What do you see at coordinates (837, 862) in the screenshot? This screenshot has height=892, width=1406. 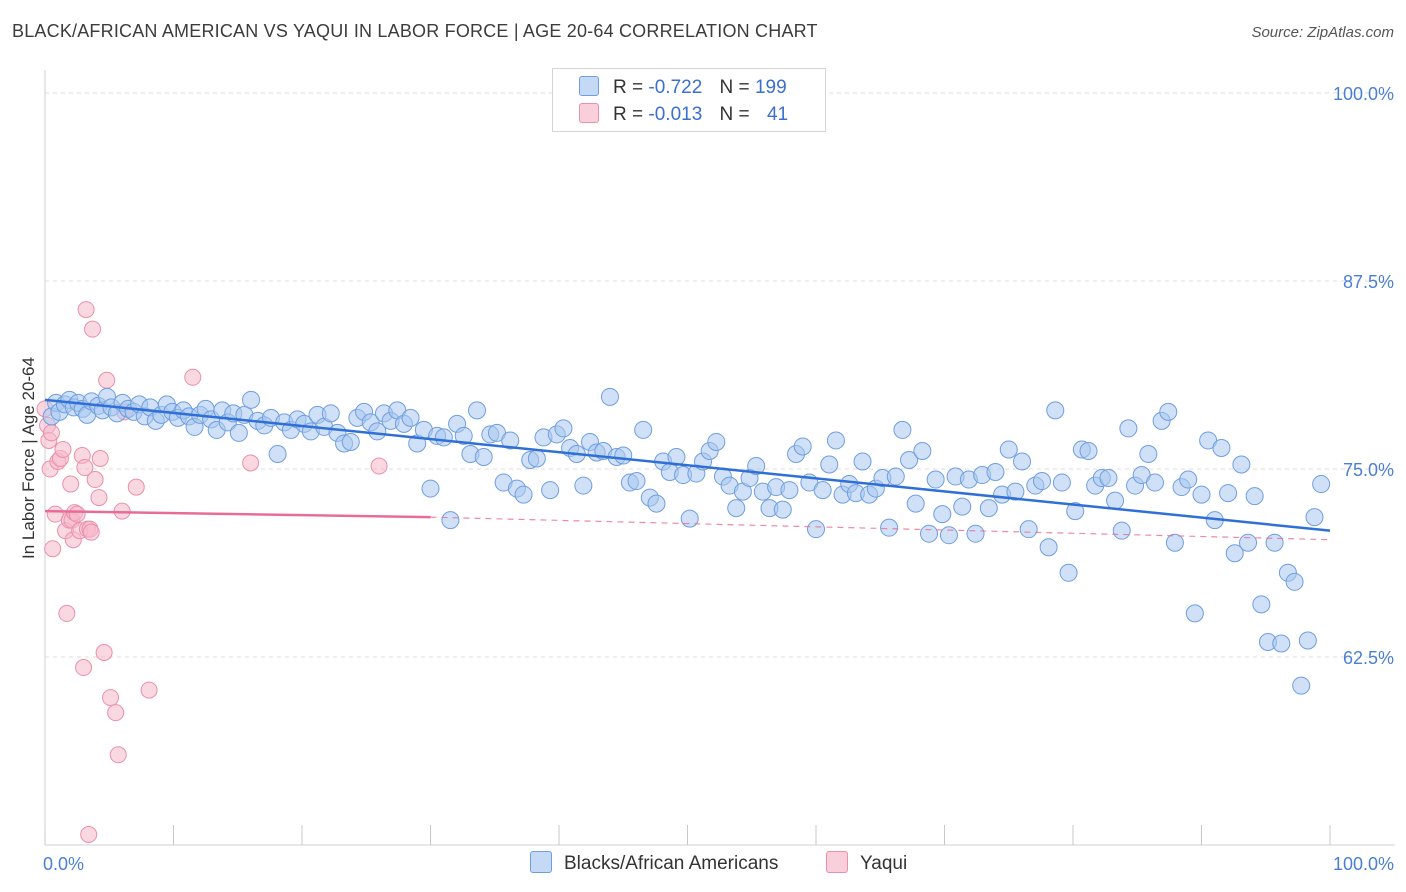 I see `bottom-swatch-yaqui` at bounding box center [837, 862].